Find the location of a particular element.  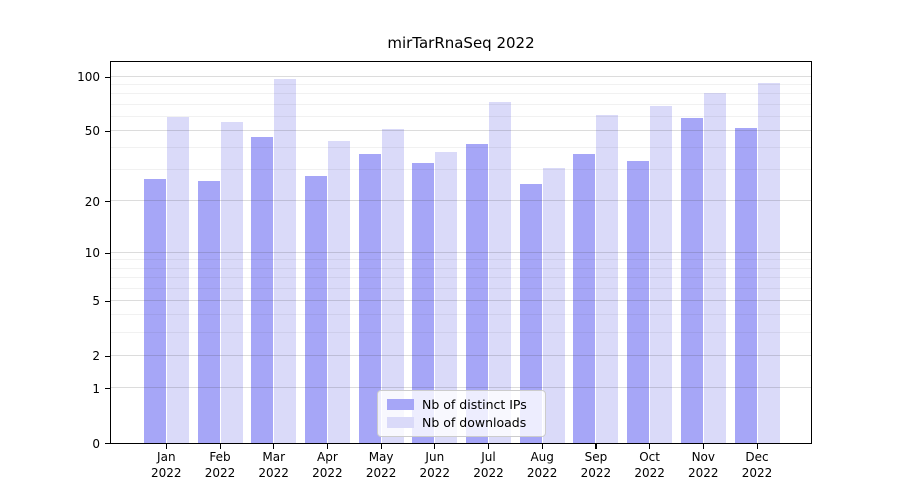

x-tick-mark-jan is located at coordinates (166, 446).